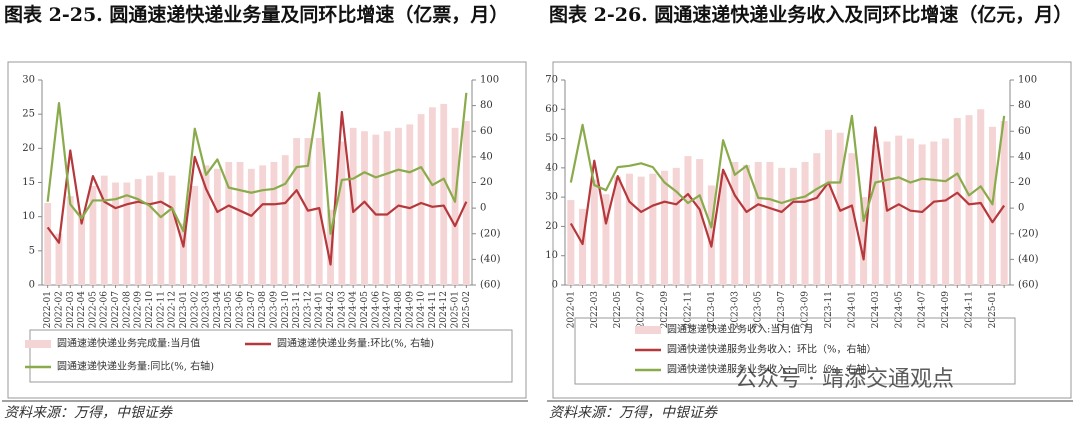 The image size is (1080, 423). What do you see at coordinates (795, 351) in the screenshot?
I see `legend-box` at bounding box center [795, 351].